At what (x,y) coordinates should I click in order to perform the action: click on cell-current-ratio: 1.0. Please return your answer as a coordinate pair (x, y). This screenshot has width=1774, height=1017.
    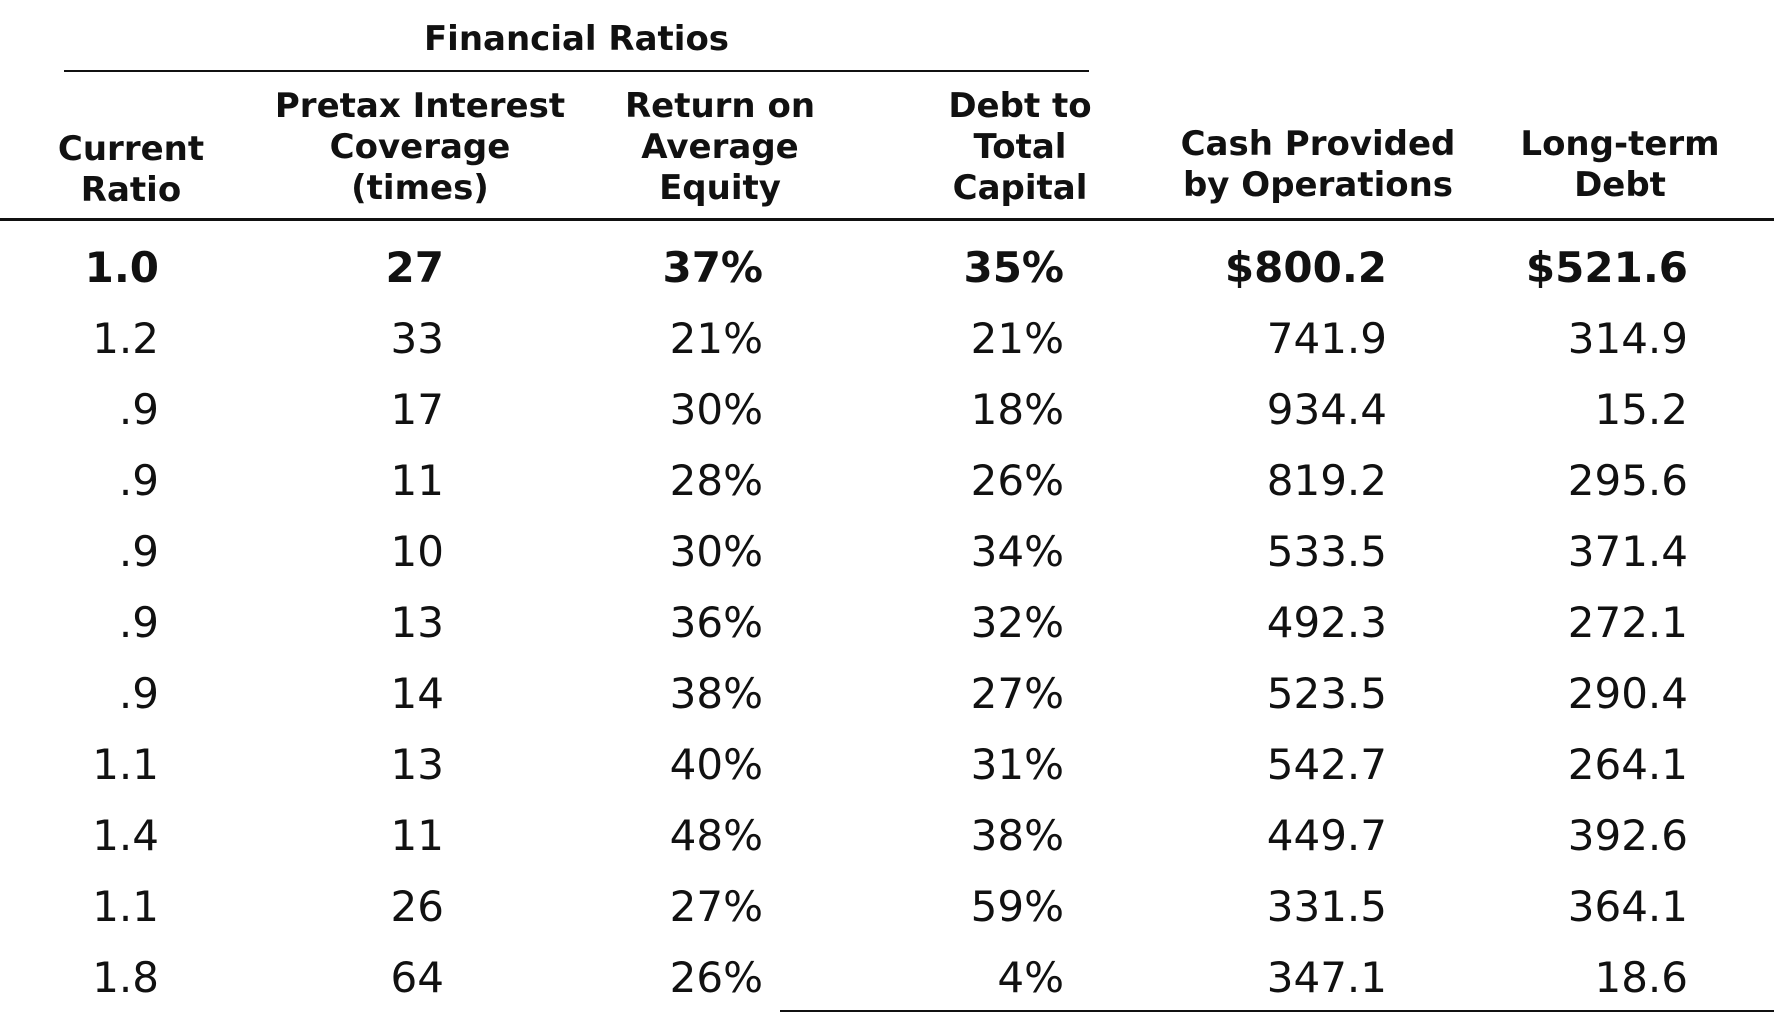
    Looking at the image, I should click on (121, 267).